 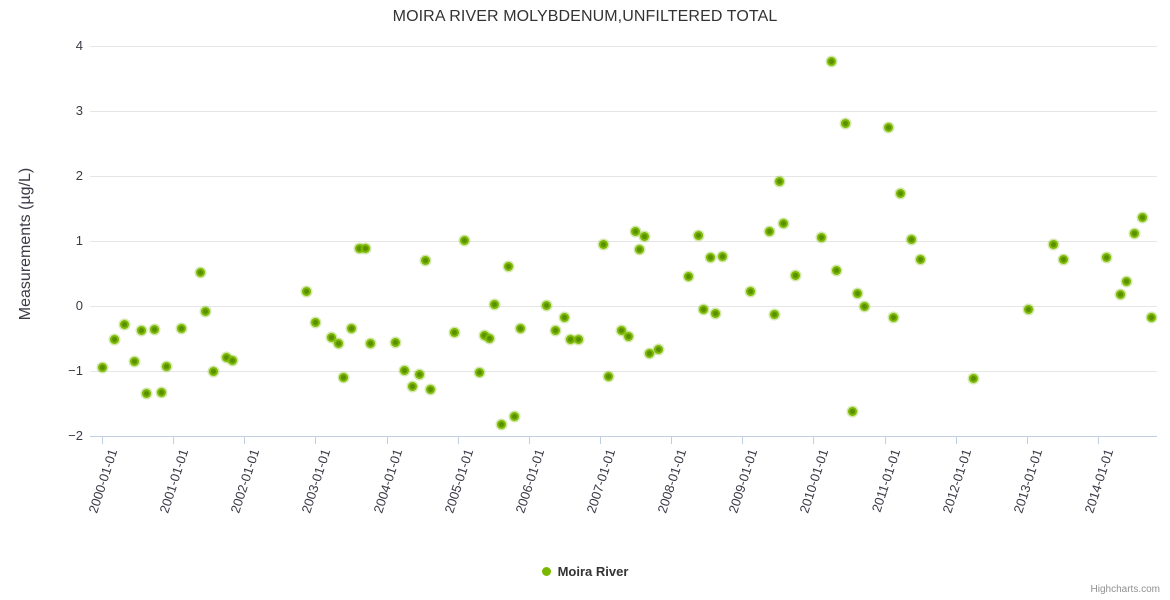 What do you see at coordinates (593, 572) in the screenshot?
I see `legend-item-label: Moira River` at bounding box center [593, 572].